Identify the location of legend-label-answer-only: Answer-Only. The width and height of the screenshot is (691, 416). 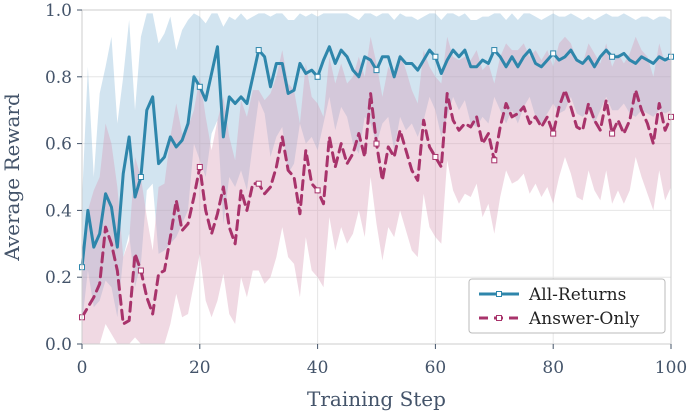
(584, 319).